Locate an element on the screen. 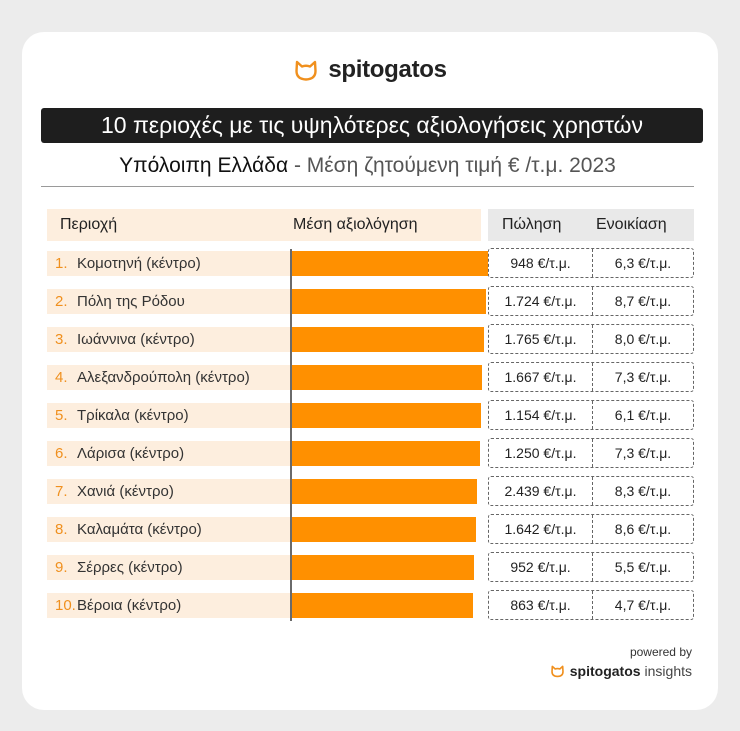 The height and width of the screenshot is (731, 740). row-rank: 4. is located at coordinates (61, 377).